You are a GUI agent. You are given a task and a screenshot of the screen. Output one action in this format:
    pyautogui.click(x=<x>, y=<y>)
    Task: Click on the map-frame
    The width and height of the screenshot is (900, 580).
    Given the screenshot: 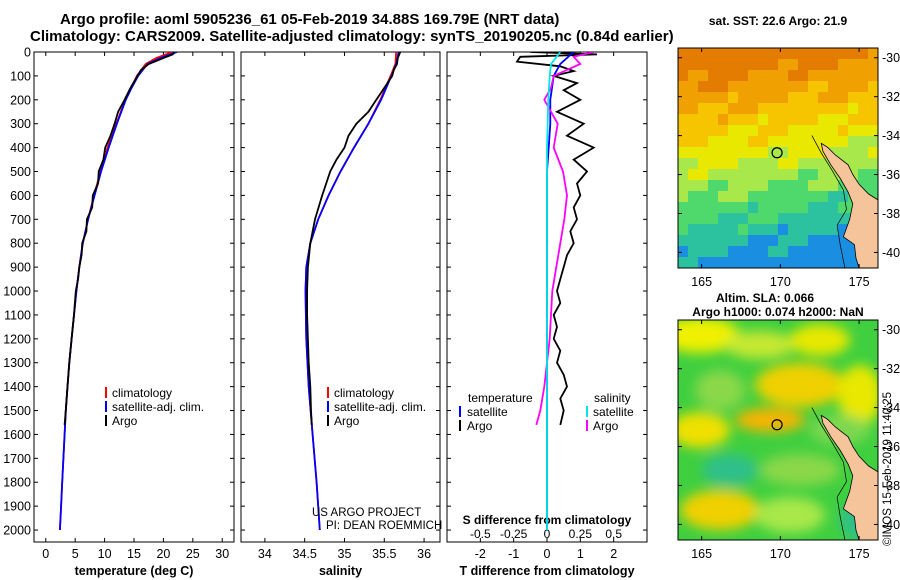 What is the action you would take?
    pyautogui.click(x=778, y=158)
    